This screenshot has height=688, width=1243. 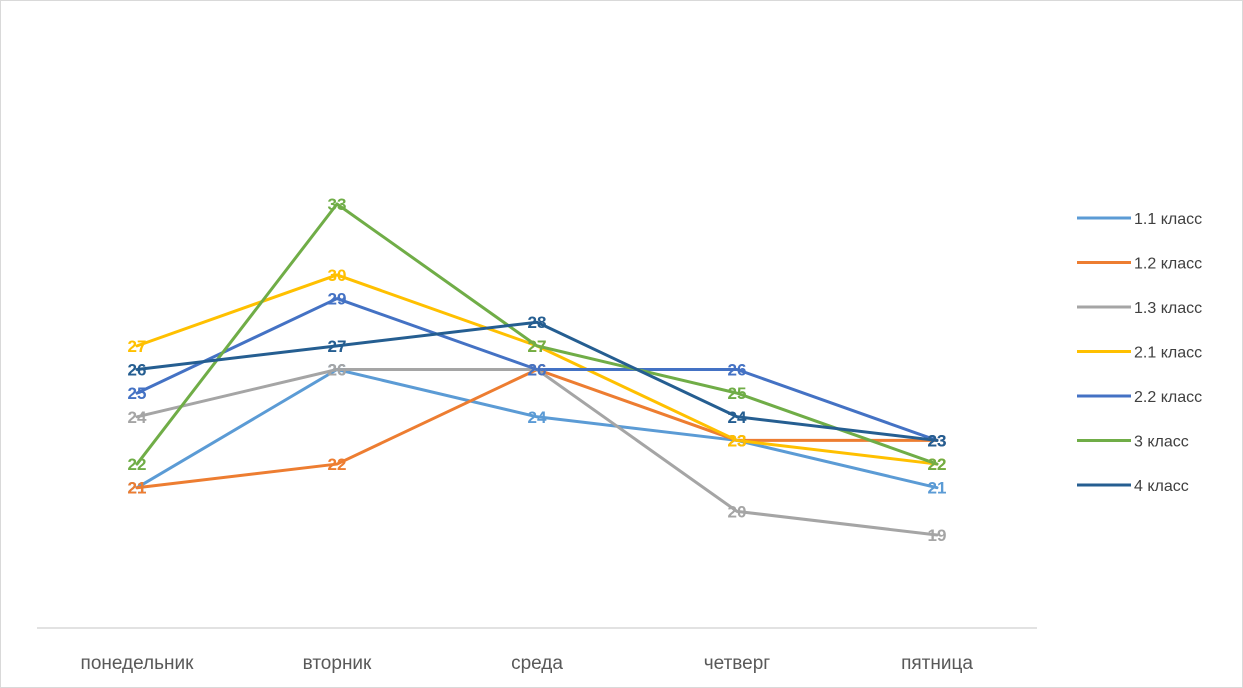 What do you see at coordinates (937, 663) in the screenshot?
I see `x-tick-label: пятница` at bounding box center [937, 663].